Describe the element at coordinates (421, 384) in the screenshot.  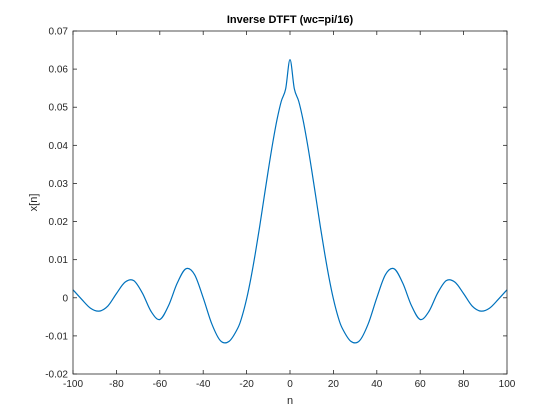
I see `x-tick-label: 60` at that location.